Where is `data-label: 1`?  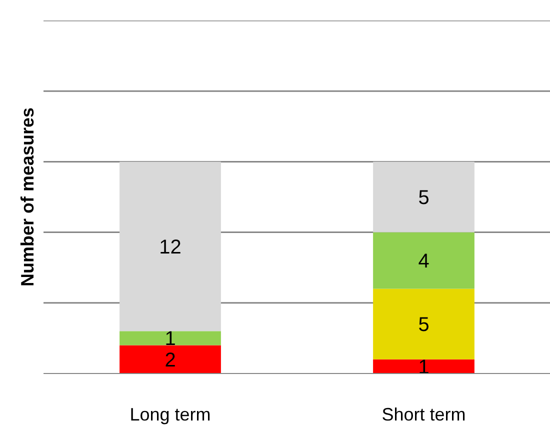
data-label: 1 is located at coordinates (170, 339).